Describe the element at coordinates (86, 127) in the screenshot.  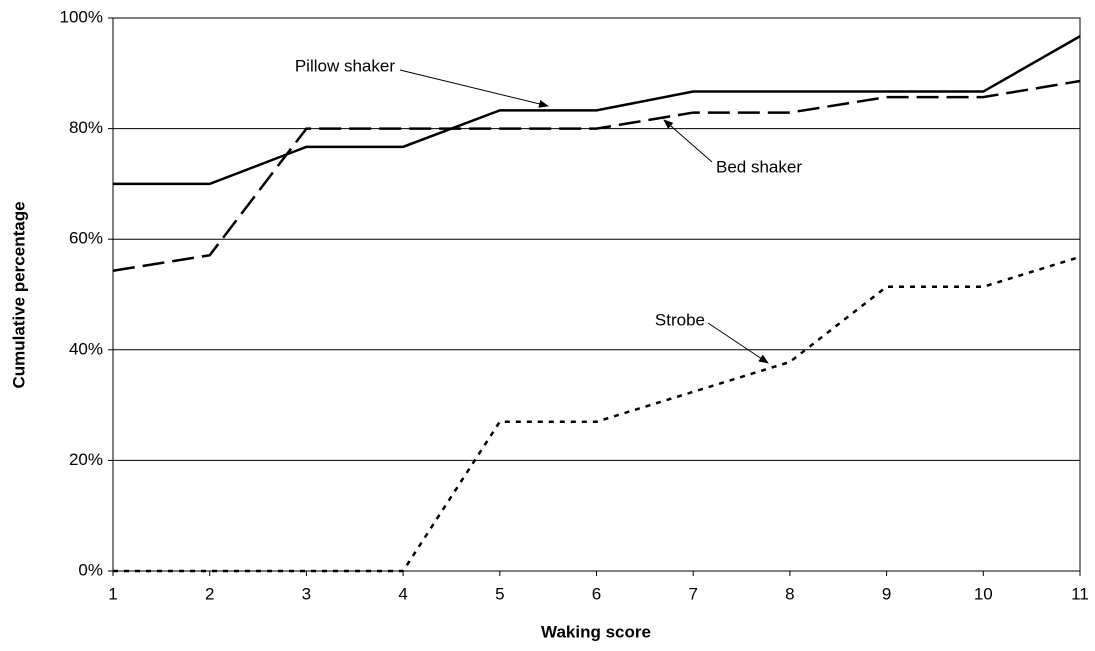
I see `y-tick-label: 80%` at that location.